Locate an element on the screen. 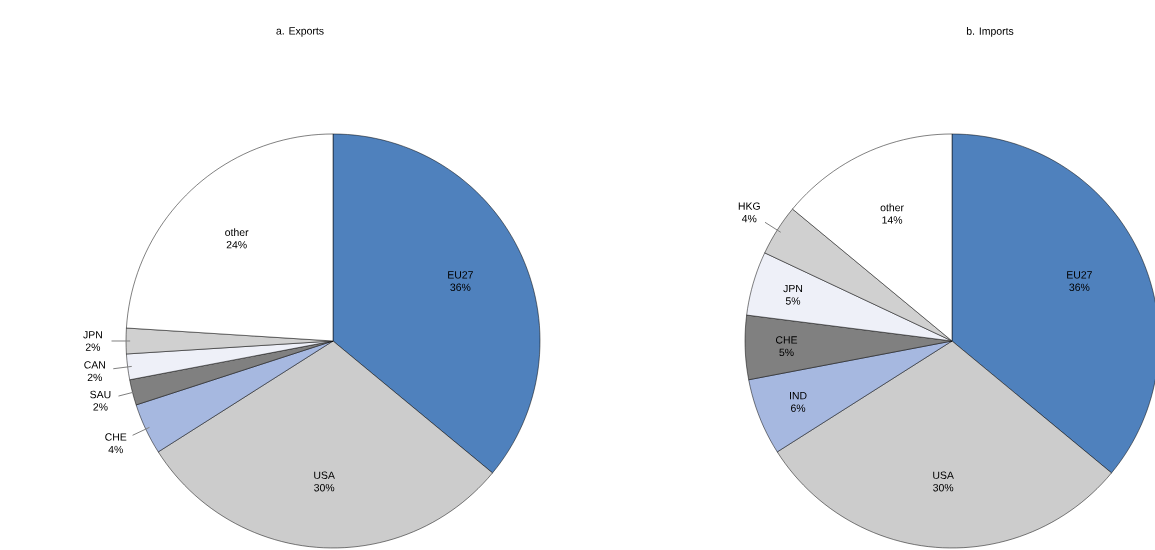 This screenshot has height=550, width=1155. slice-label: CAN is located at coordinates (94, 365).